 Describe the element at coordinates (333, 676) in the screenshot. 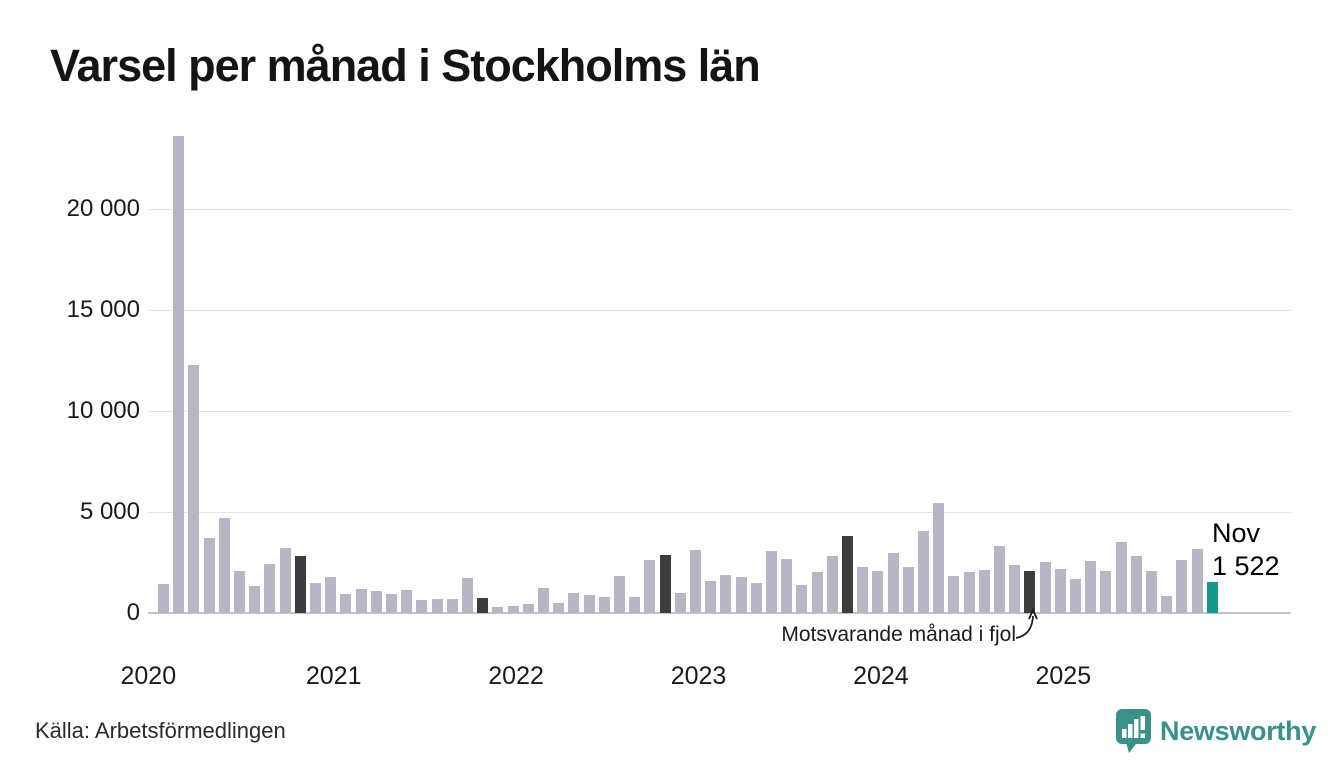

I see `x-axis-year-label: 2021` at that location.